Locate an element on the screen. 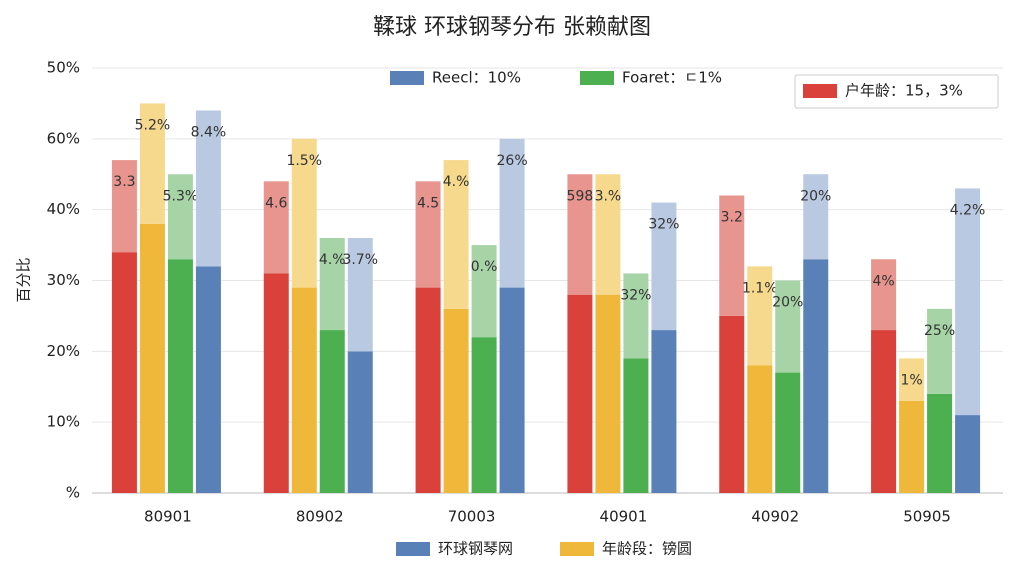 The image size is (1024, 576). x-tick-label: 40901 is located at coordinates (624, 517).